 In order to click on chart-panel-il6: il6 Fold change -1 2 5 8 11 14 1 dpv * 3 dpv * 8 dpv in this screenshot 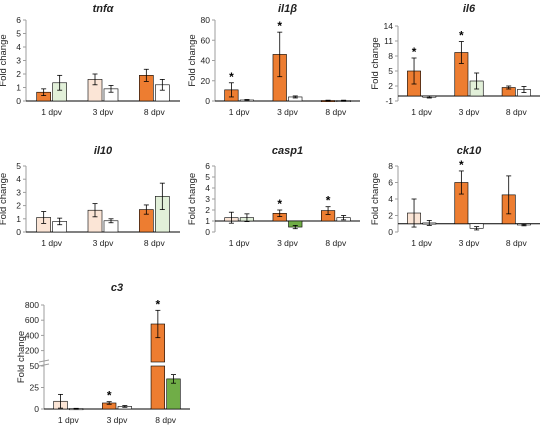, I will do `click(455, 60)`.